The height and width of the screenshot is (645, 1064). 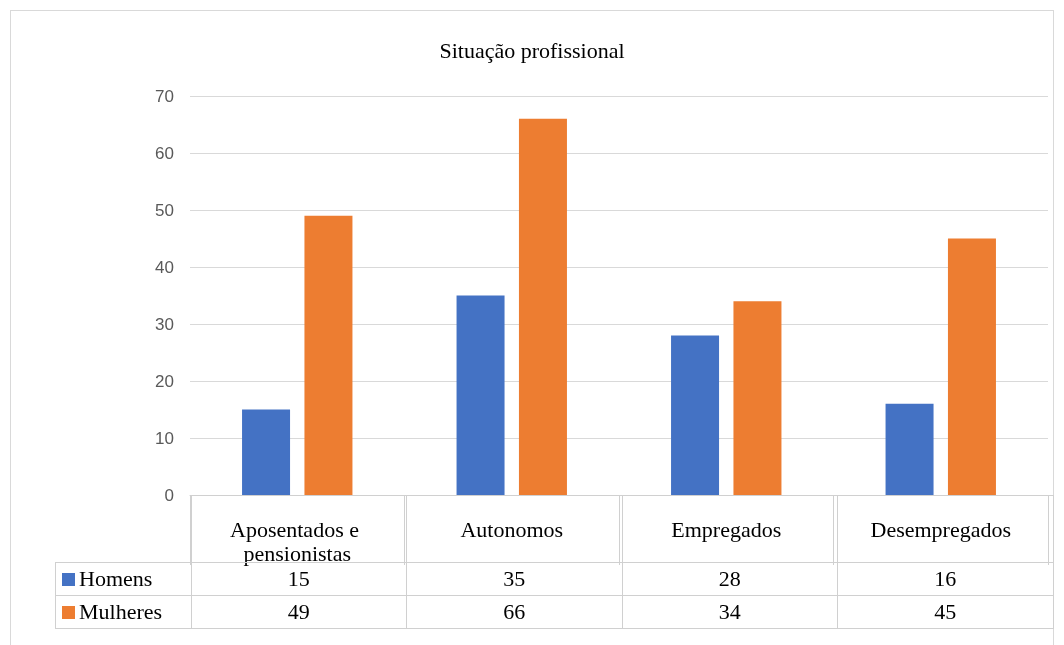 What do you see at coordinates (164, 210) in the screenshot?
I see `y-tick-label: 50` at bounding box center [164, 210].